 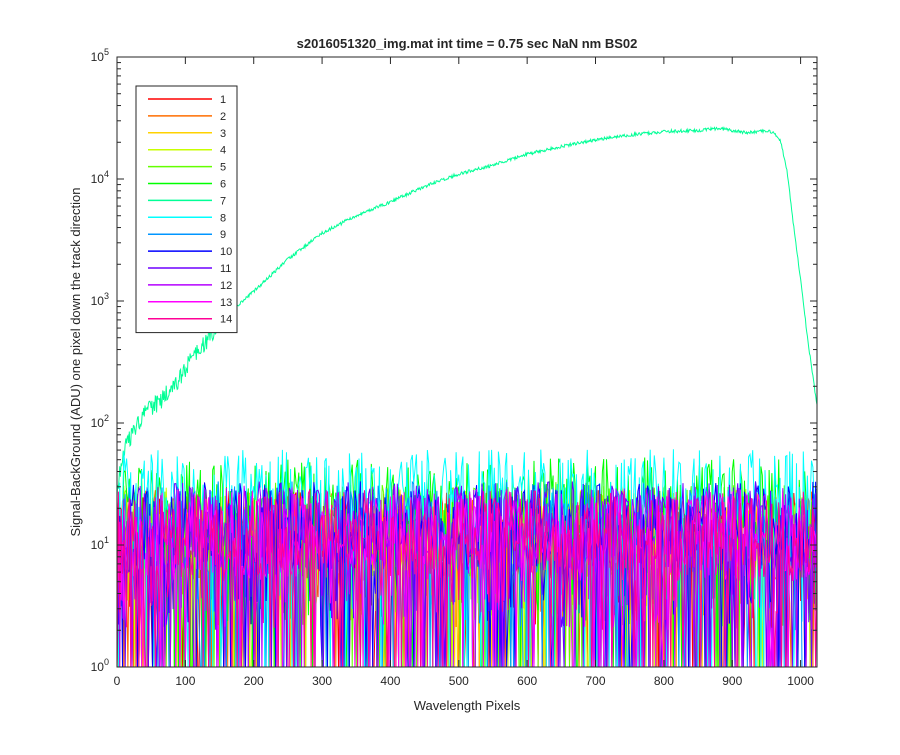 What do you see at coordinates (223, 168) in the screenshot?
I see `legend-label-5: 5` at bounding box center [223, 168].